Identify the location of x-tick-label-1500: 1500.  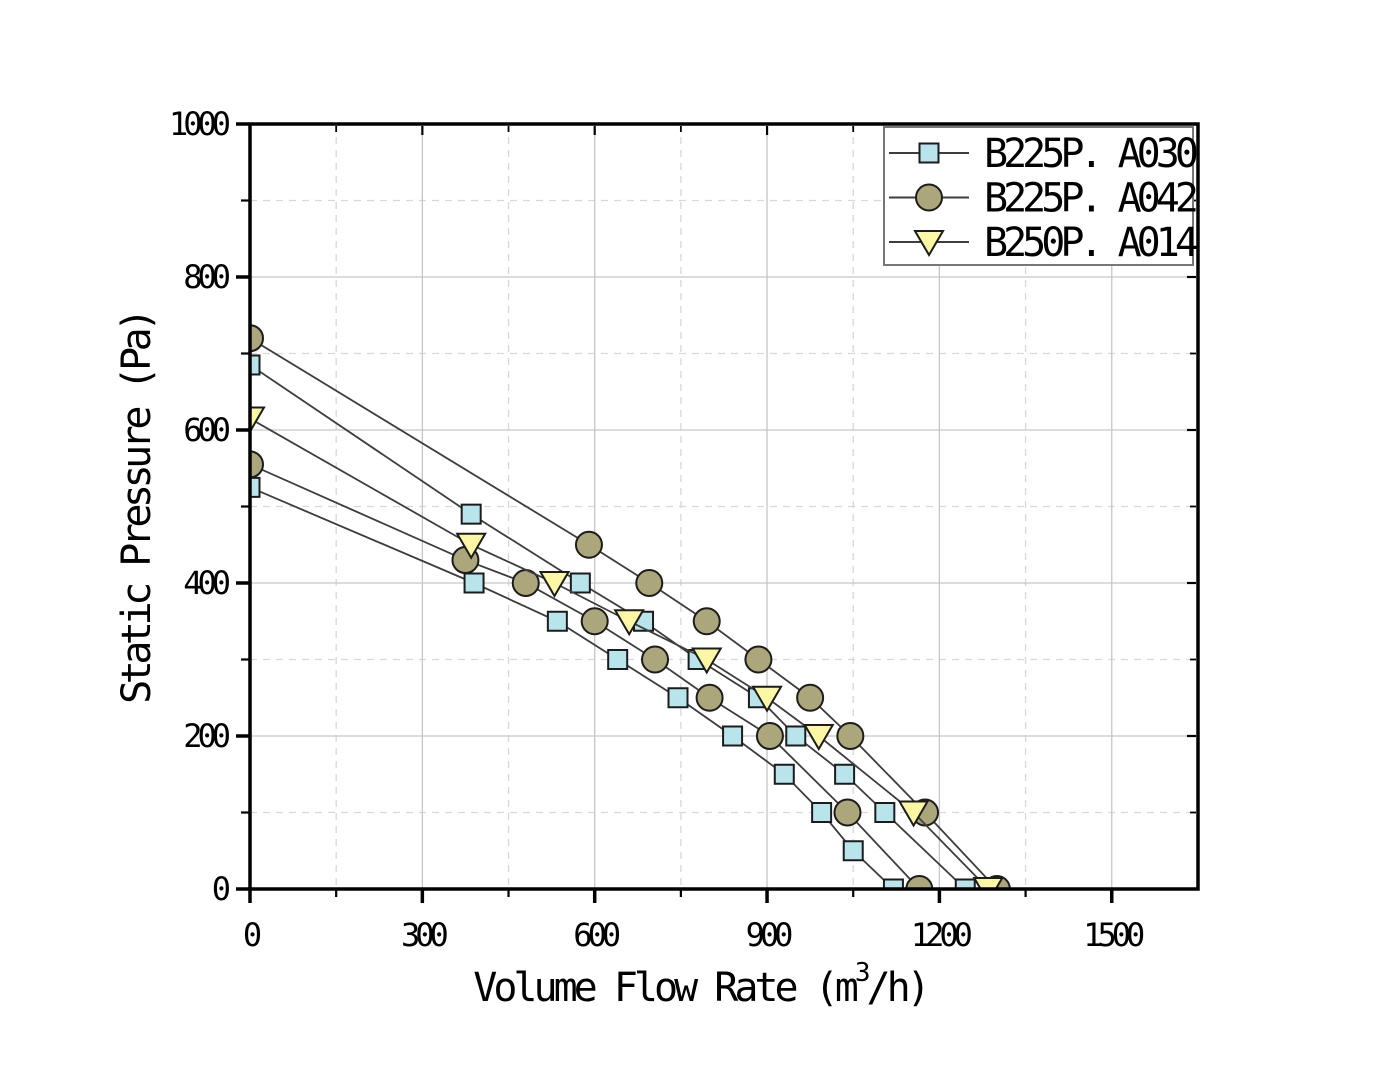
(1113, 935).